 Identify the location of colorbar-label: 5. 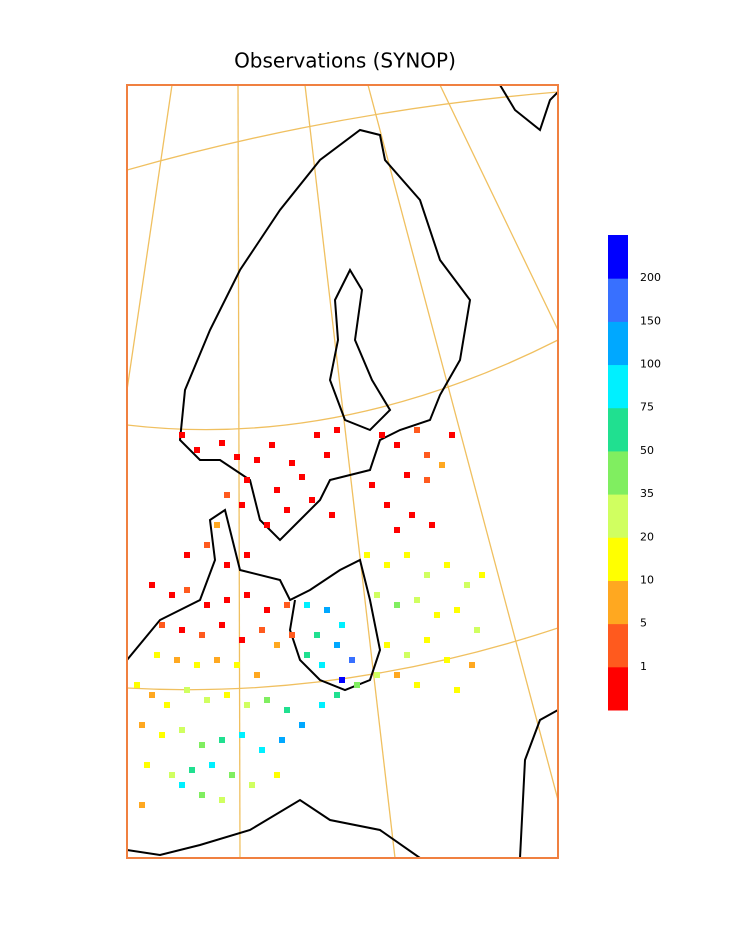
(643, 623).